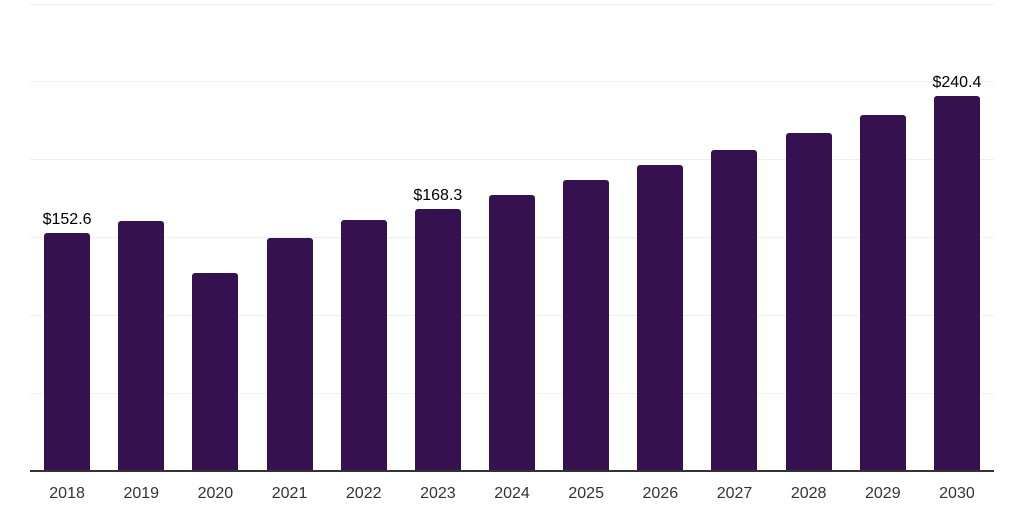 This screenshot has width=1024, height=512. What do you see at coordinates (289, 493) in the screenshot?
I see `x-tick-2021: 2021` at bounding box center [289, 493].